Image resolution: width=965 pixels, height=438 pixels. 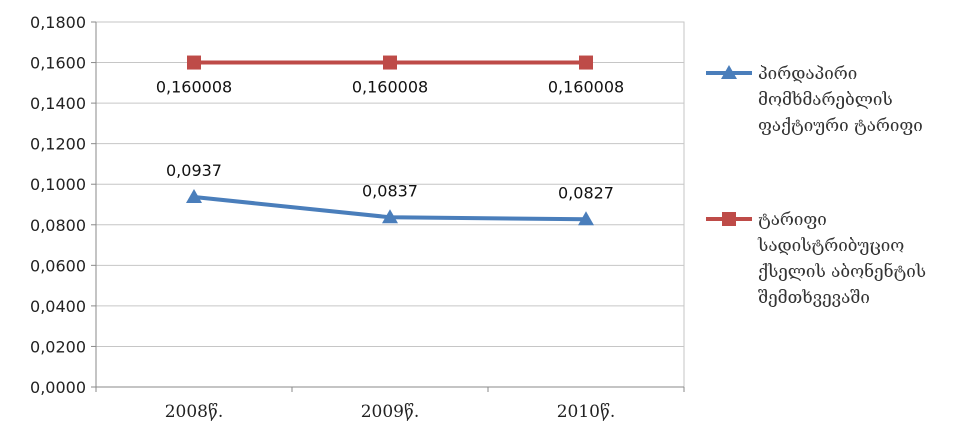 What do you see at coordinates (194, 412) in the screenshot?
I see `x-tick-label: 2008წ.` at bounding box center [194, 412].